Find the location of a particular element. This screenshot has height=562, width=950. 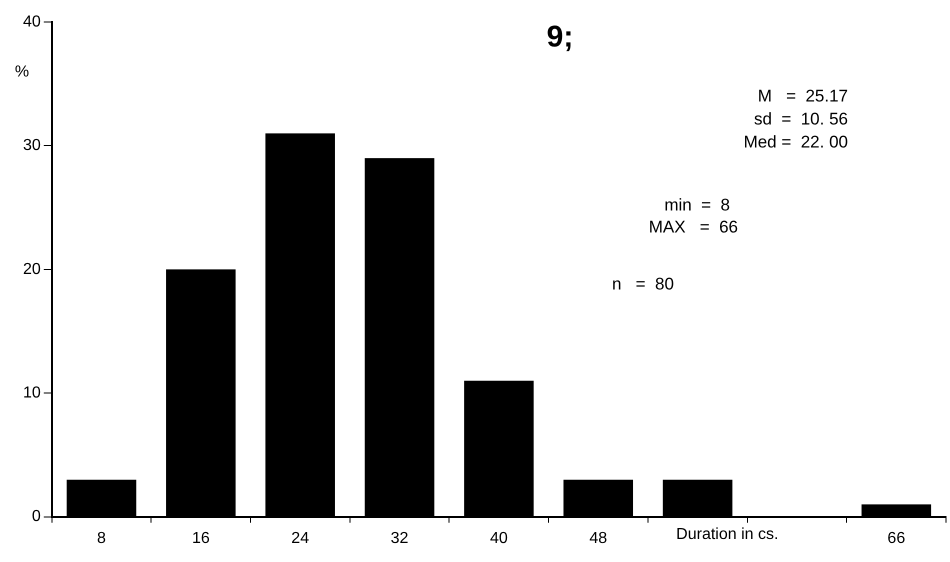

x-tick-label: 16 is located at coordinates (201, 538).